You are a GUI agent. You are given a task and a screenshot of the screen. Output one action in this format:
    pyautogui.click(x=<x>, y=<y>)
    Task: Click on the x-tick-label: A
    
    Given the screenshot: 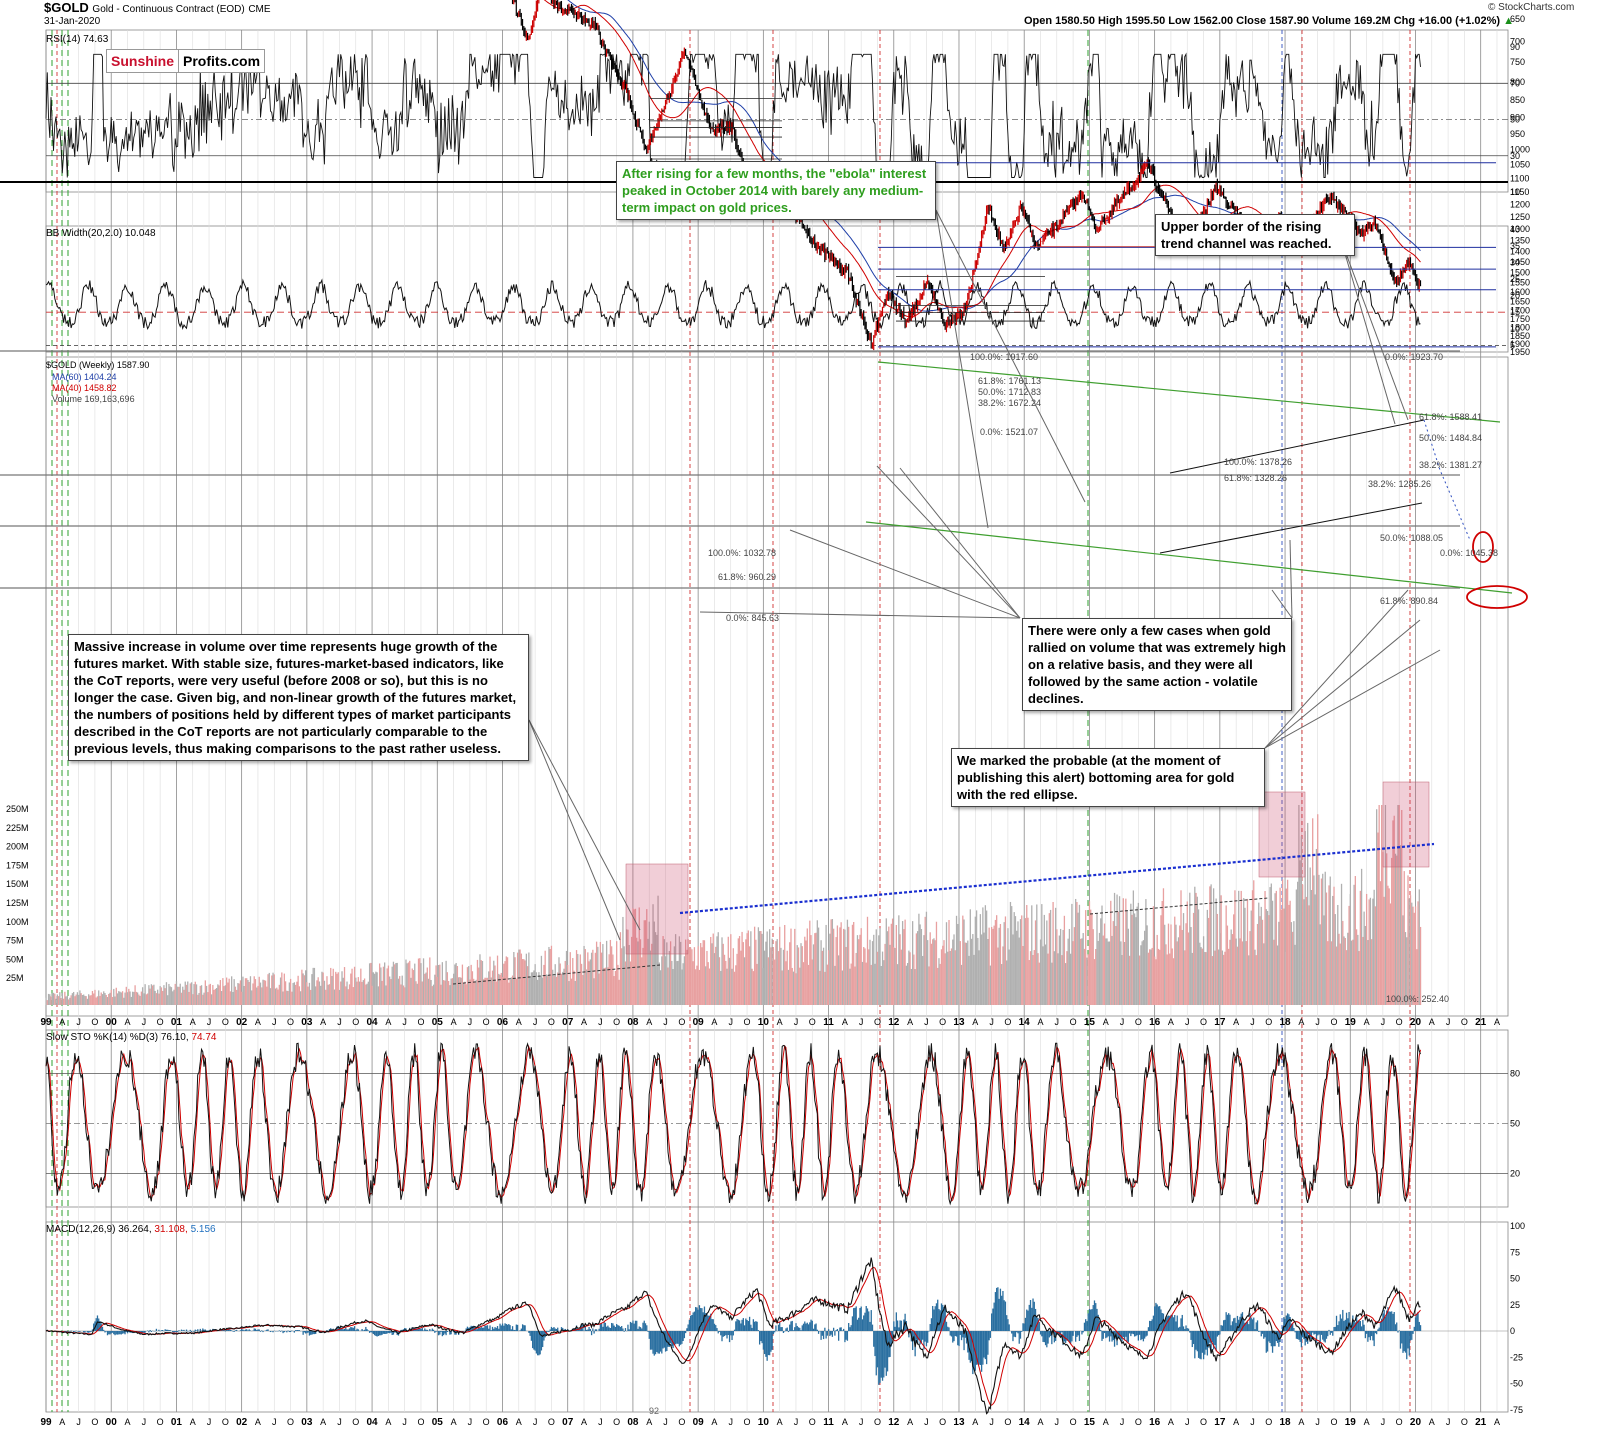 What is the action you would take?
    pyautogui.click(x=845, y=1422)
    